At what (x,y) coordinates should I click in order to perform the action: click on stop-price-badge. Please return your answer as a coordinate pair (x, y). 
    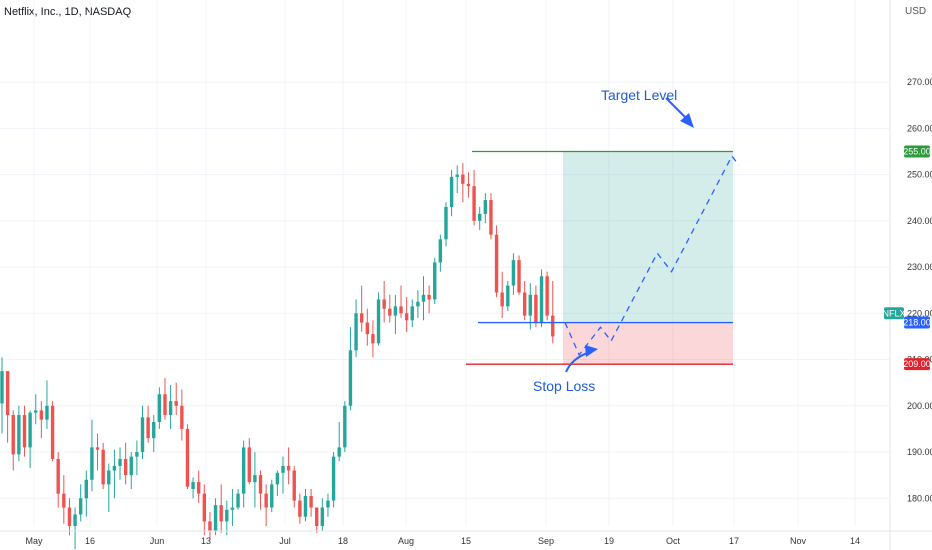
    Looking at the image, I should click on (917, 364).